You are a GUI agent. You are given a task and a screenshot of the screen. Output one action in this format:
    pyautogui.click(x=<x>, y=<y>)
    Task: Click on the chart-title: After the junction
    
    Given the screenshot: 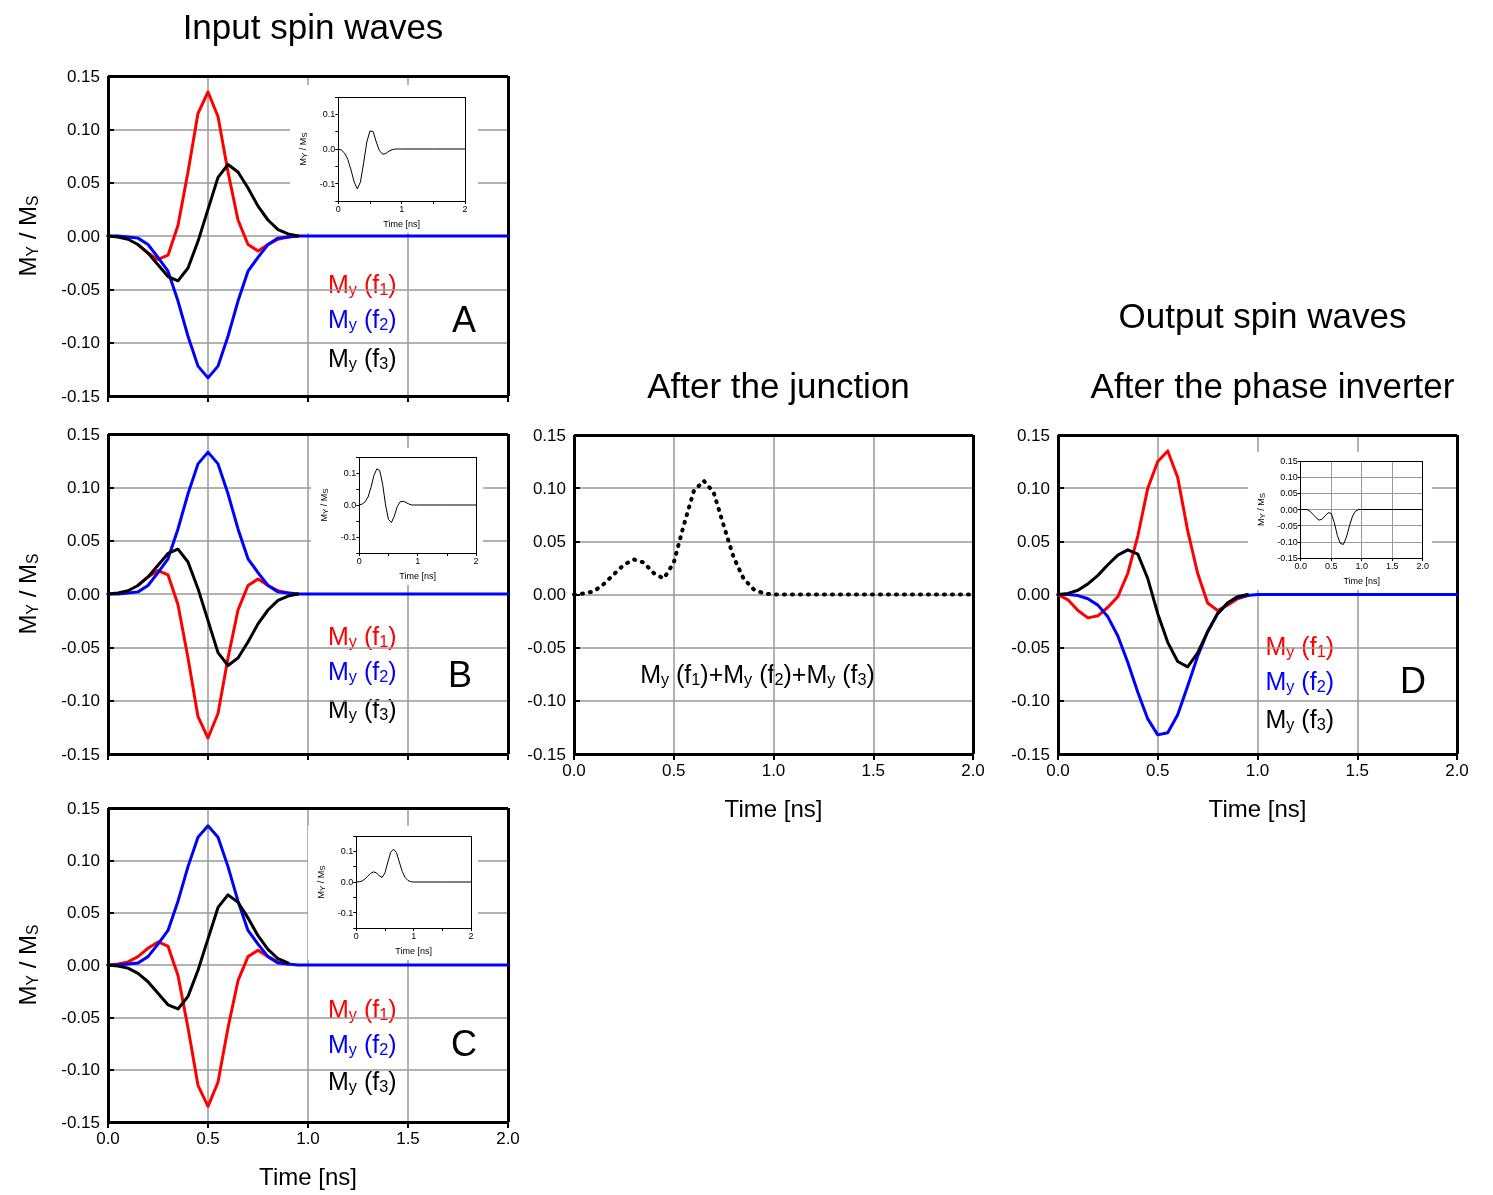 What is the action you would take?
    pyautogui.click(x=778, y=385)
    